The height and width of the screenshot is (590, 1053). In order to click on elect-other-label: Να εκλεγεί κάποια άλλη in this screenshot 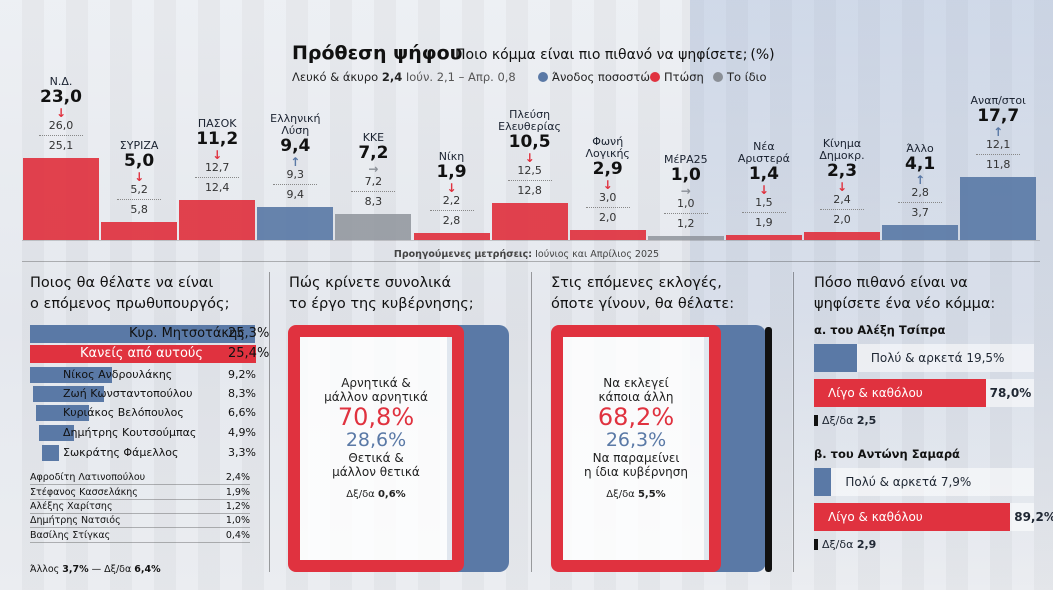, I will do `click(636, 390)`.